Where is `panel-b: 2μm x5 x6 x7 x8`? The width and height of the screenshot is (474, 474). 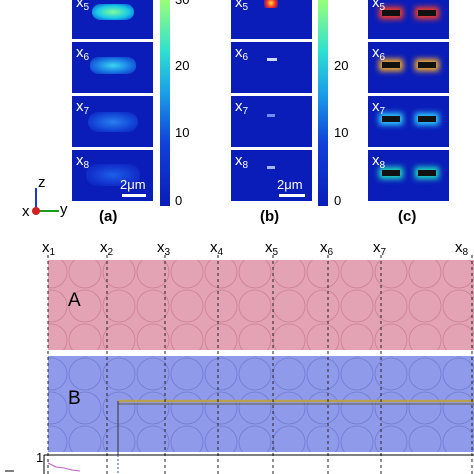
panel-b: 2μm x5 x6 x7 x8 is located at coordinates (273, 102).